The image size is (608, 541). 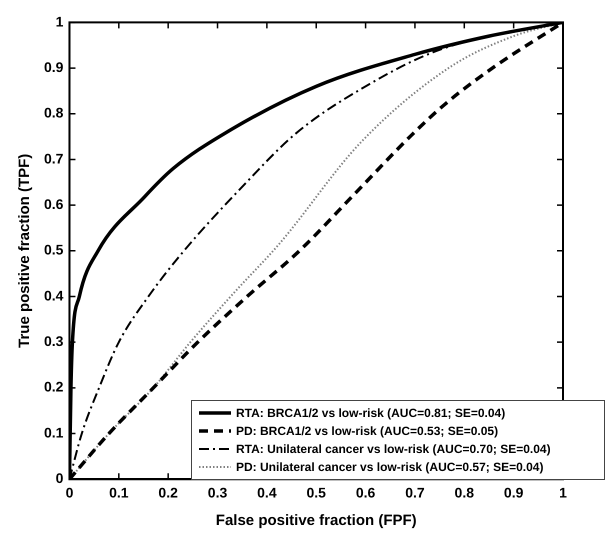 I want to click on x-tick-label: 0.2, so click(x=168, y=492).